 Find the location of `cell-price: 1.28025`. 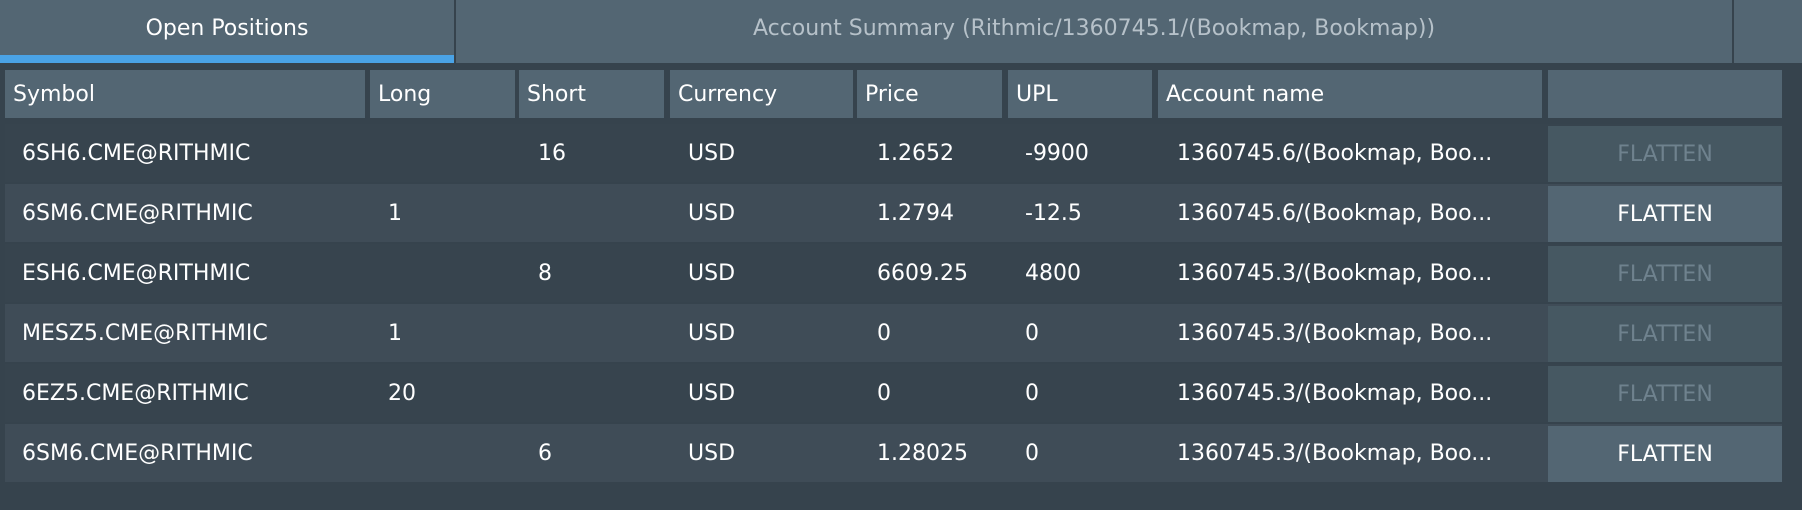

cell-price: 1.28025 is located at coordinates (922, 453).